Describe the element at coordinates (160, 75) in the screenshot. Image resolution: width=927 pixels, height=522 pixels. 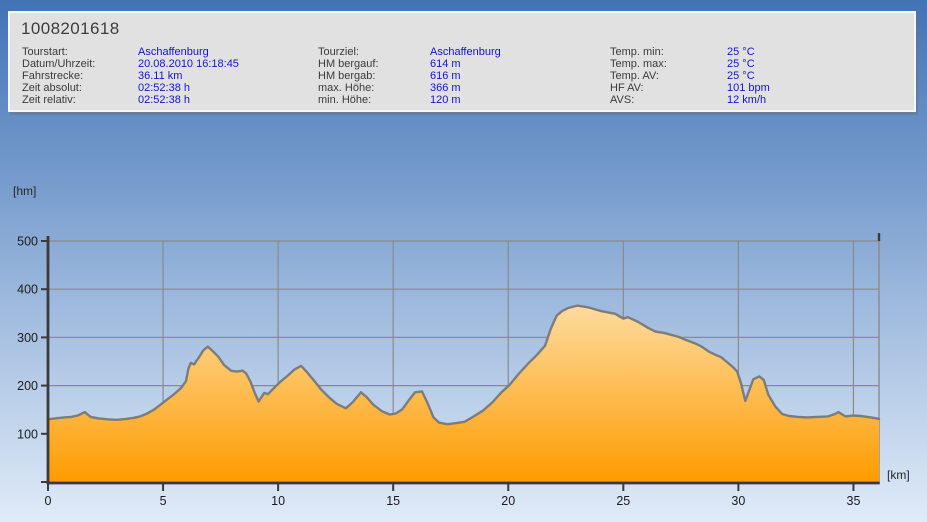
I see `info-value: 36.11 km` at that location.